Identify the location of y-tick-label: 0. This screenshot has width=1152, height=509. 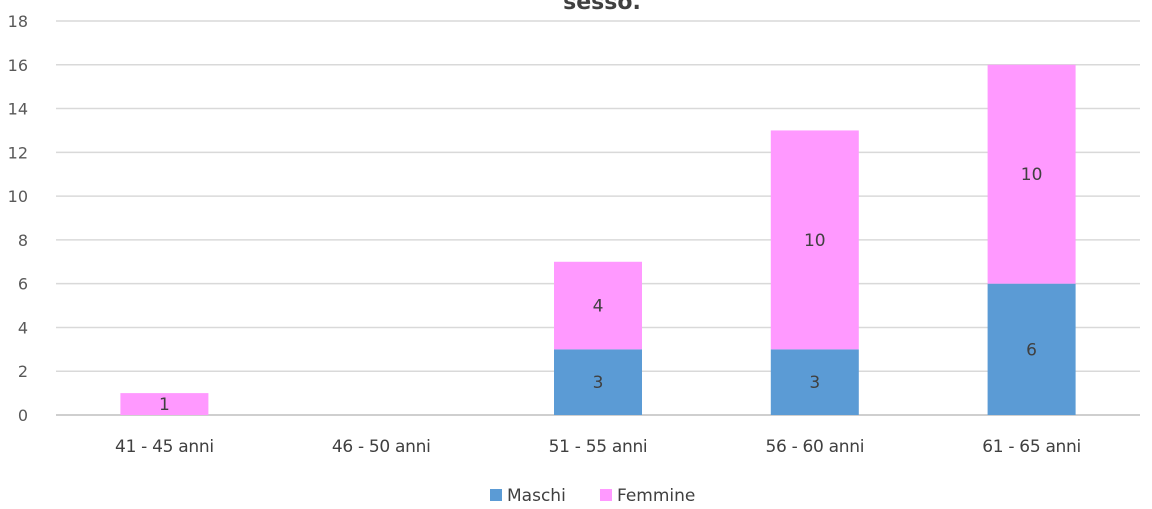
(23, 415).